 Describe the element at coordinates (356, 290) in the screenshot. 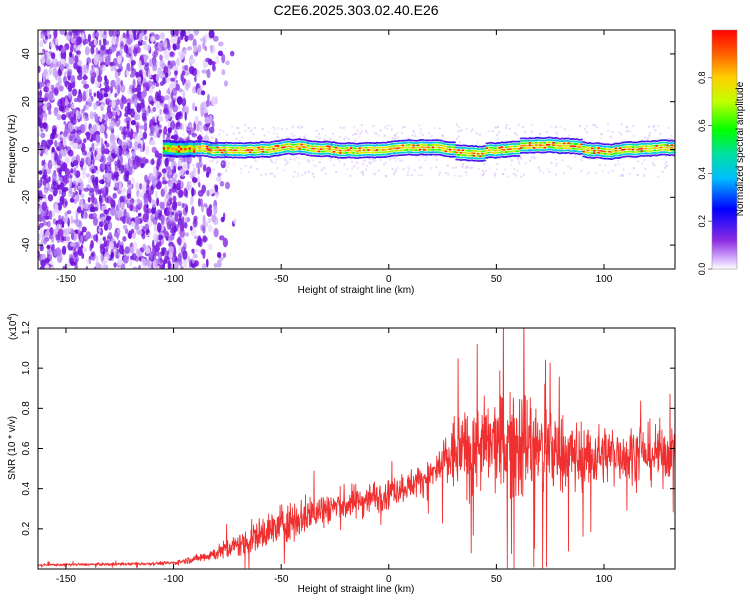

I see `spectrogram-xlabel: Height of straight line (km)` at that location.